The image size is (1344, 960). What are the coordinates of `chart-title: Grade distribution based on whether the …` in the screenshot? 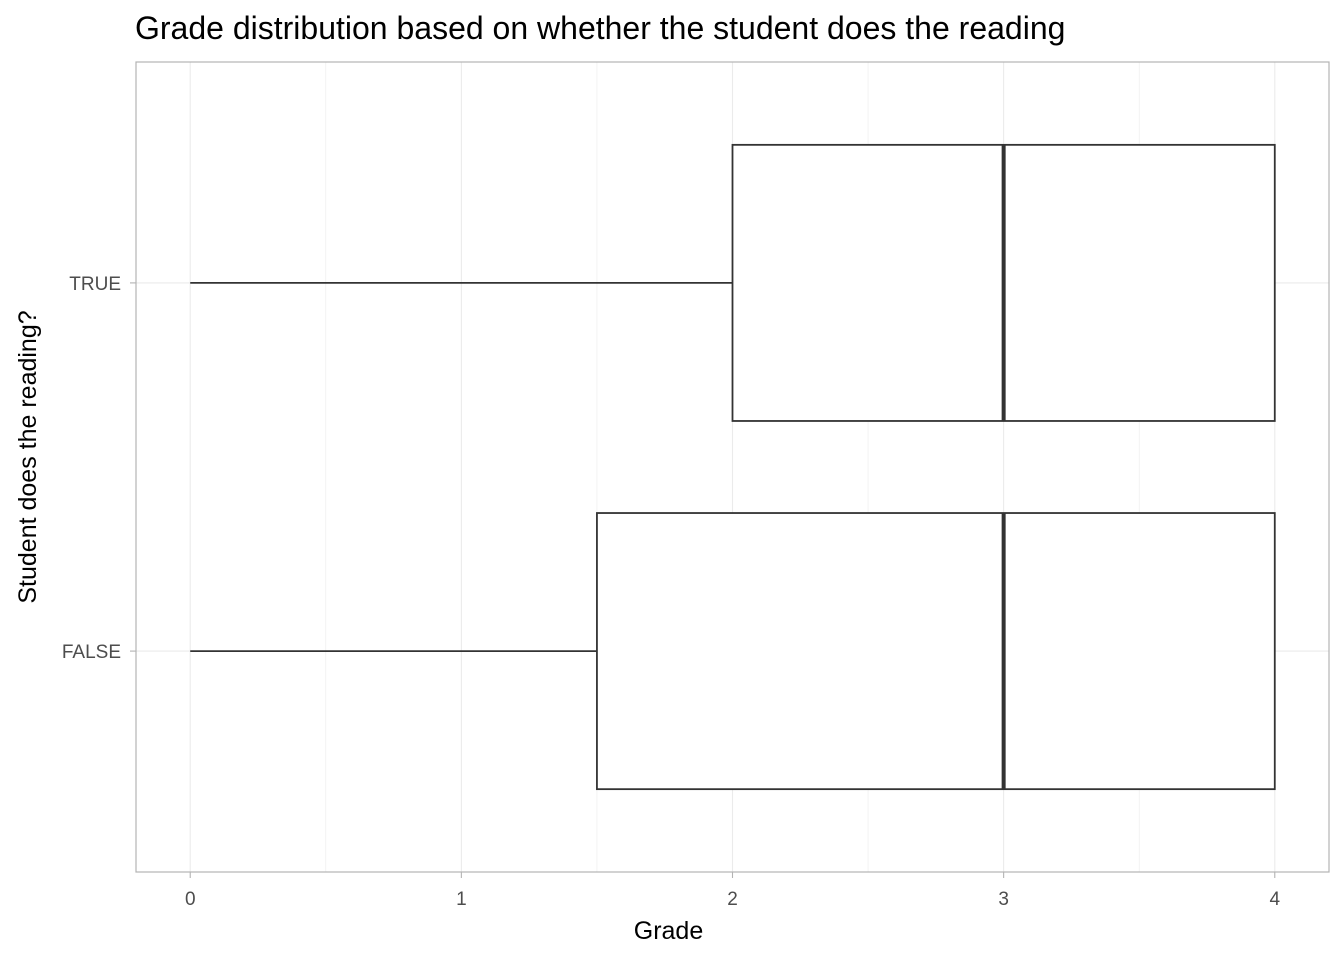 It's located at (600, 28).